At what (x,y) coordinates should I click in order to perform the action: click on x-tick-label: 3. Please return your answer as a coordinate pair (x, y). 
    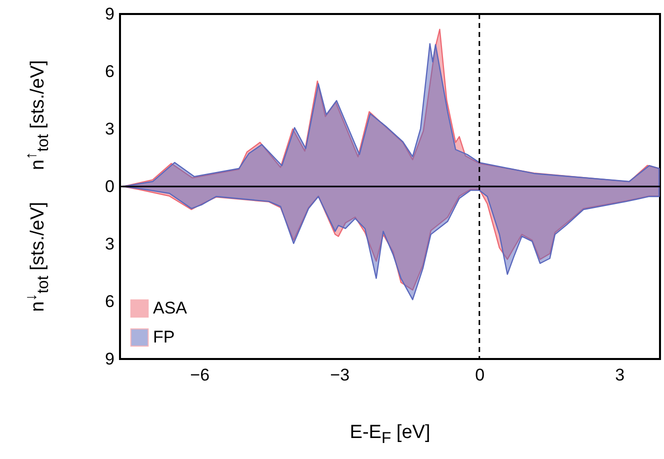
    Looking at the image, I should click on (620, 375).